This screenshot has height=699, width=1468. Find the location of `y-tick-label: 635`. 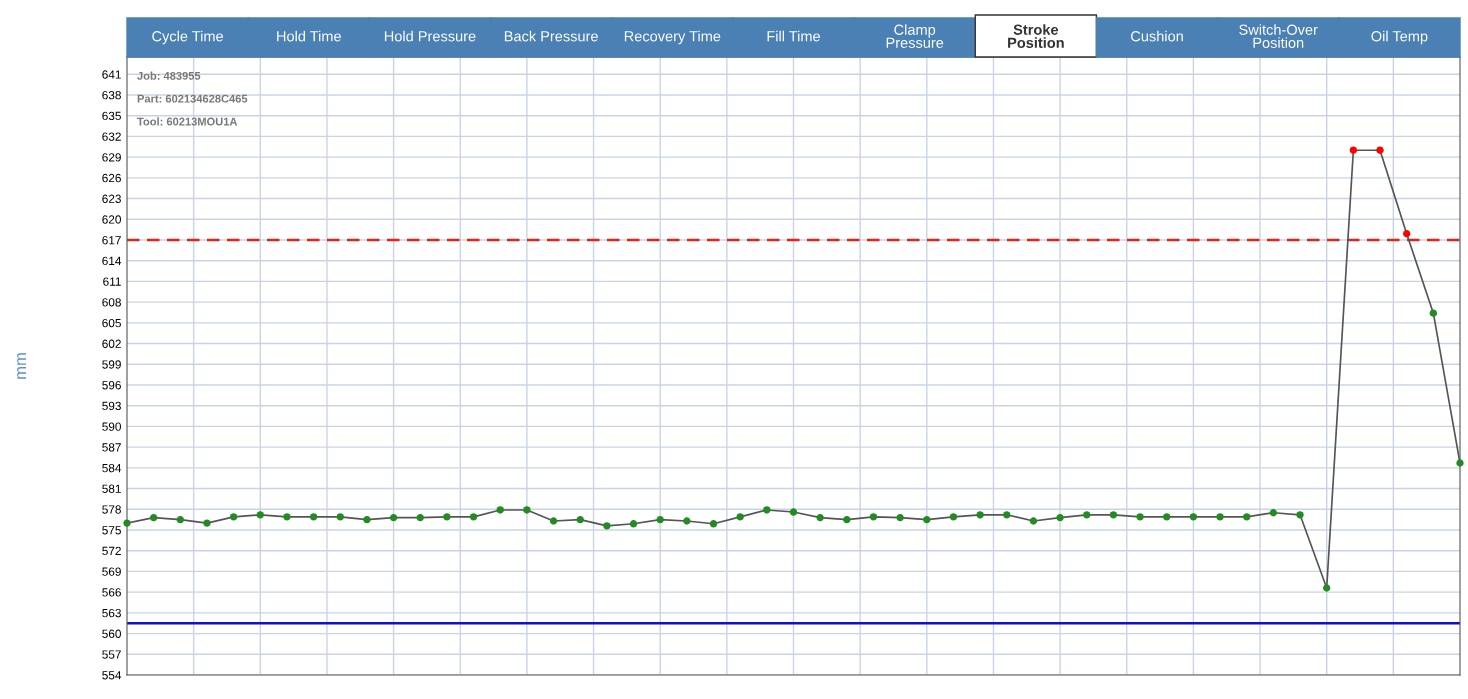

y-tick-label: 635 is located at coordinates (111, 116).